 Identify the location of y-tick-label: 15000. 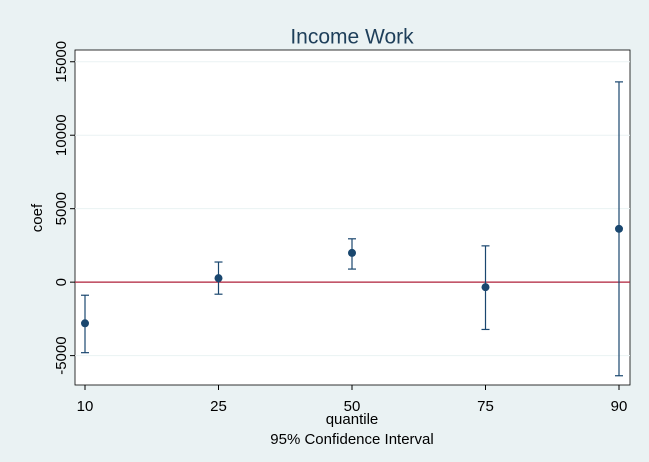
(61, 62).